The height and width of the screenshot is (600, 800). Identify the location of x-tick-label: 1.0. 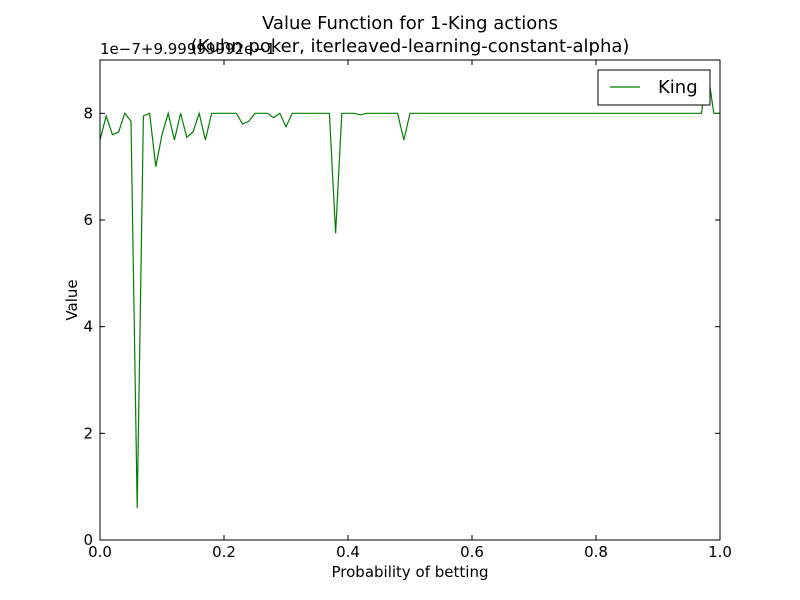
(720, 552).